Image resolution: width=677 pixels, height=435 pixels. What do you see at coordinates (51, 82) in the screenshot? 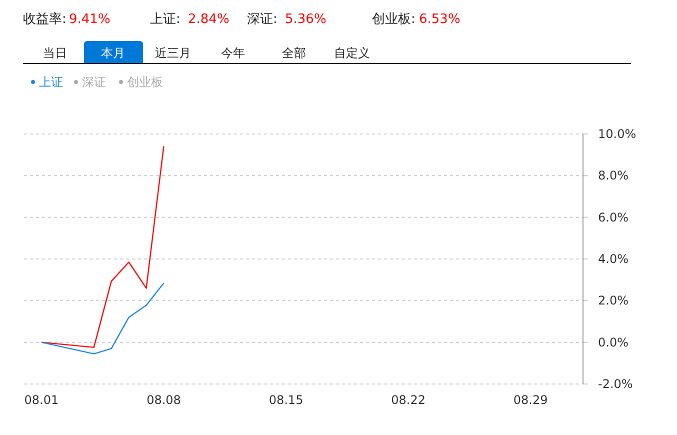
I see `legend-label: 上证` at bounding box center [51, 82].